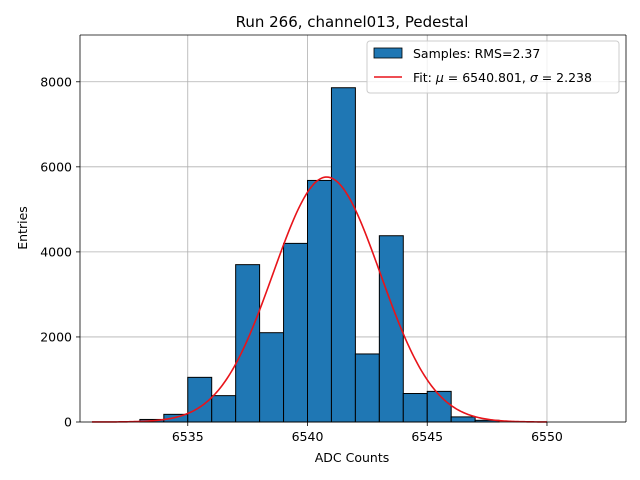 The height and width of the screenshot is (480, 640). I want to click on y-axis-ticks: 0 2000 4000 6000 8000, so click(60, 252).